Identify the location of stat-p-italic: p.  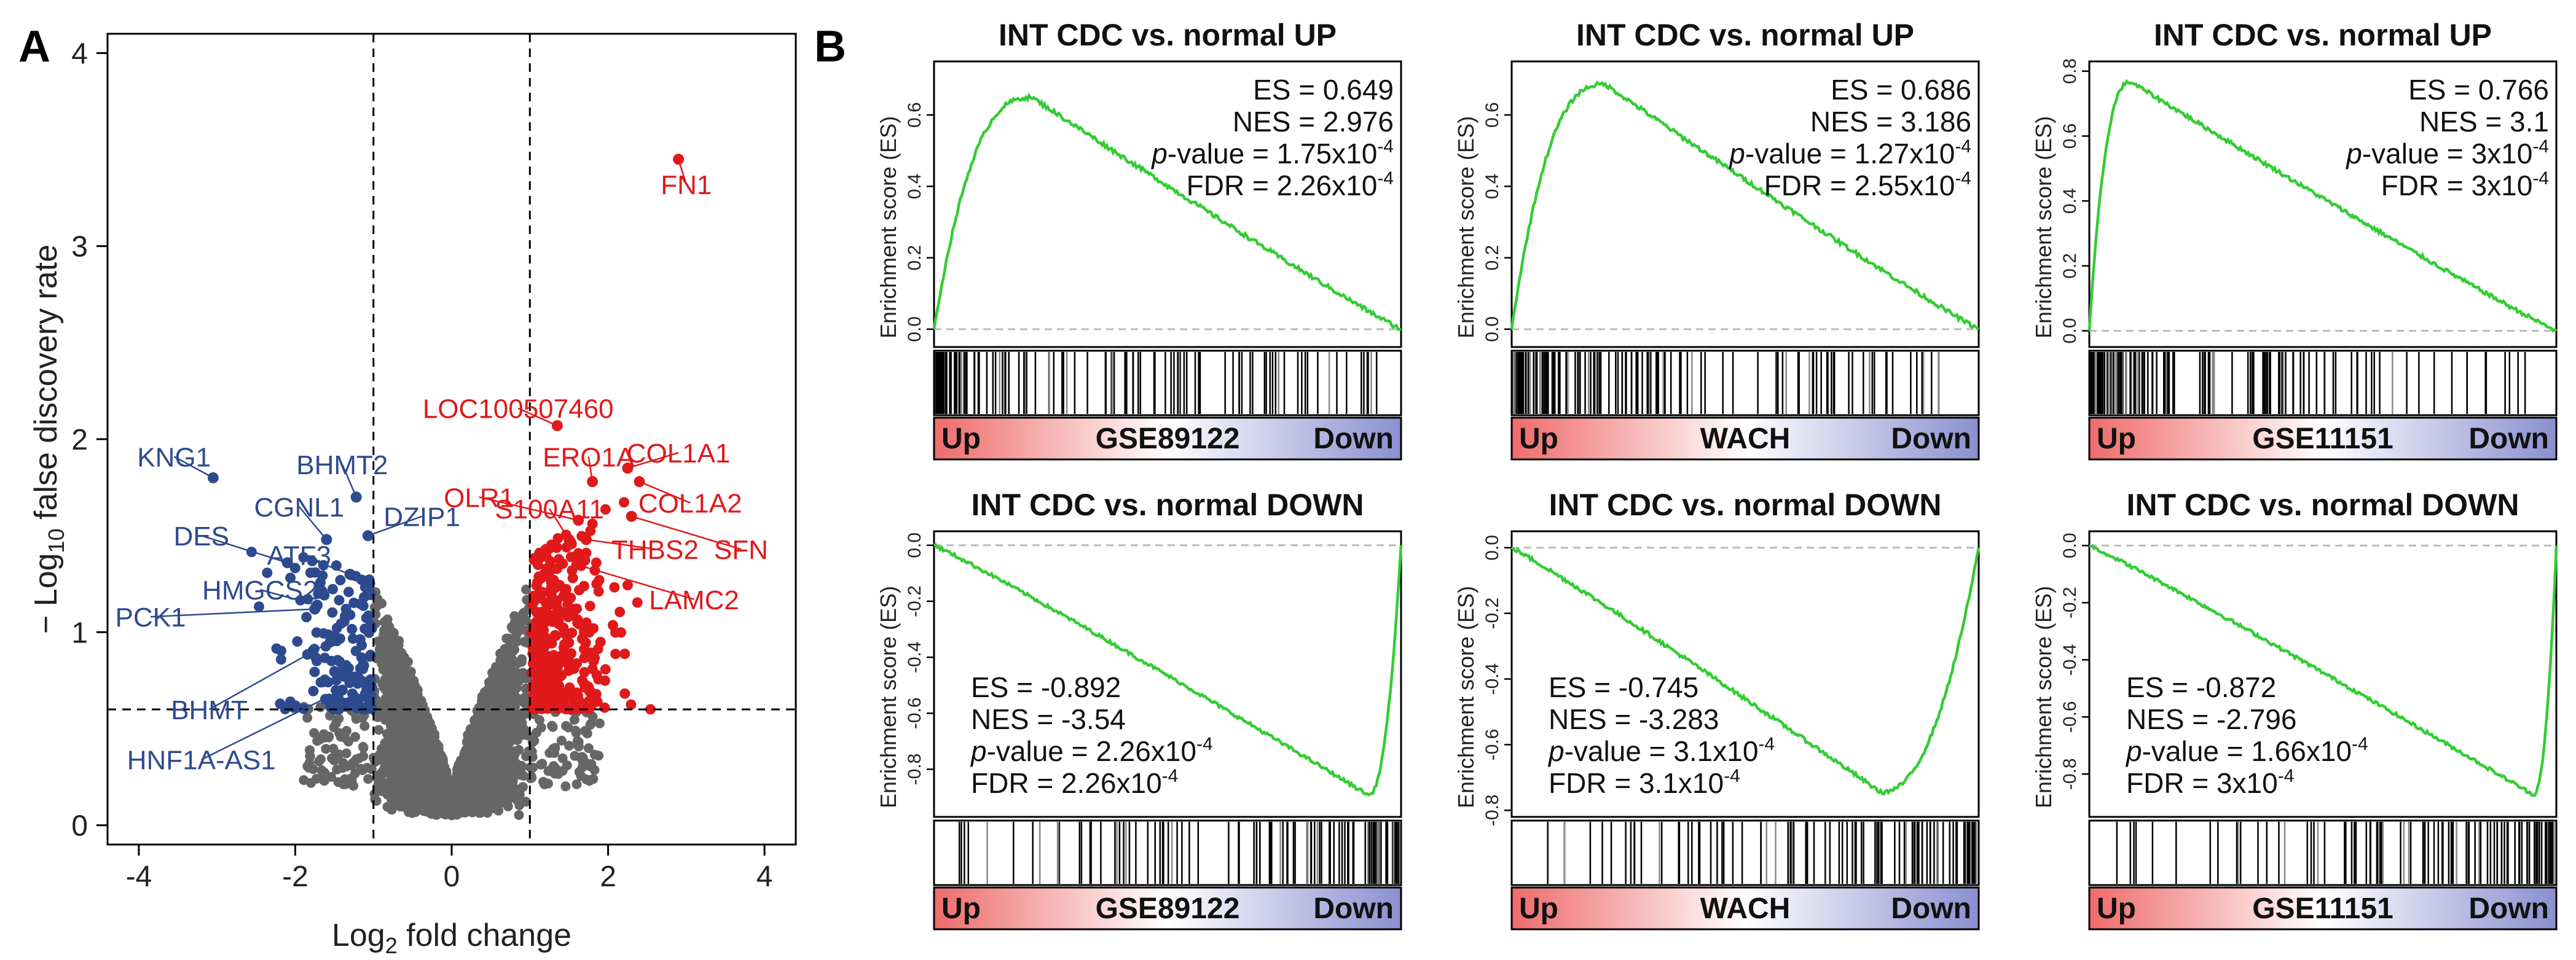
(1159, 154).